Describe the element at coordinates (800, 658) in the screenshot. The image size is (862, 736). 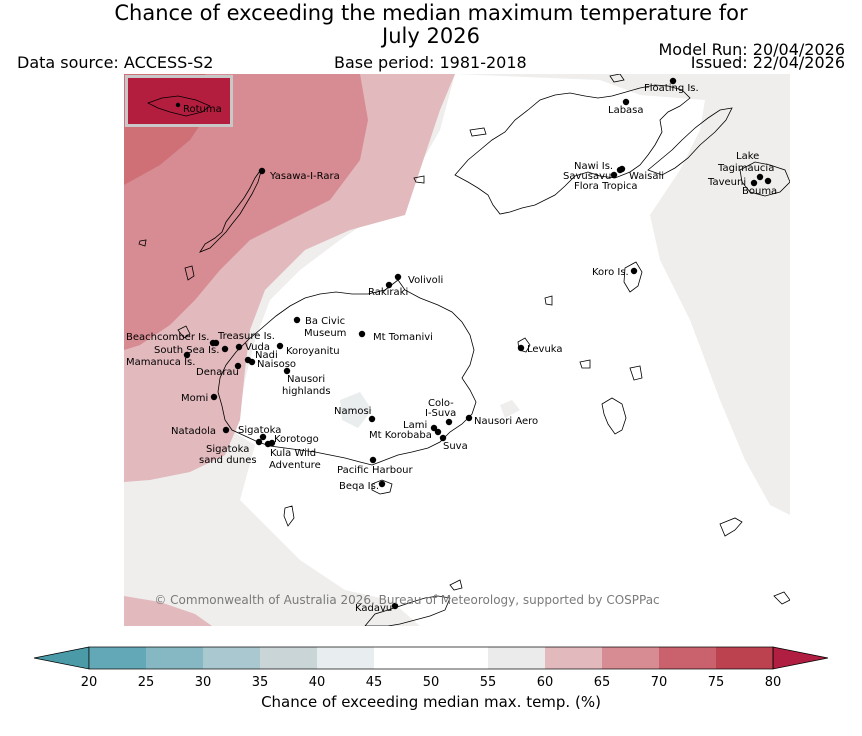
I see `colorbar-extend-high` at that location.